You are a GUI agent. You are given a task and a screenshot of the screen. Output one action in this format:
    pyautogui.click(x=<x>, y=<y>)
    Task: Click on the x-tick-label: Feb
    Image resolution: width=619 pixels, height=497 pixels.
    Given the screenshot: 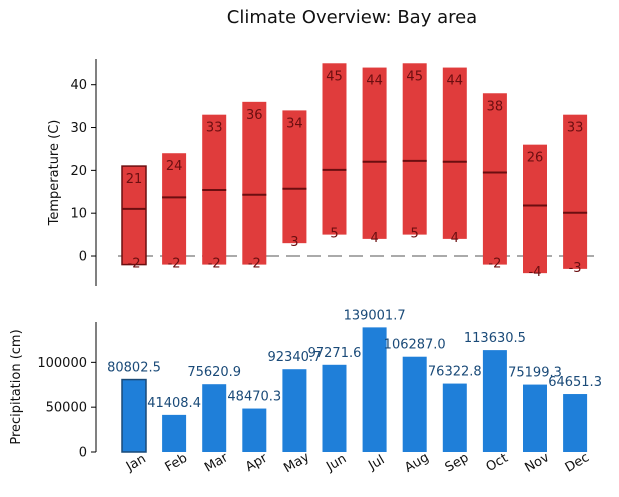 What is the action you would take?
    pyautogui.click(x=176, y=463)
    